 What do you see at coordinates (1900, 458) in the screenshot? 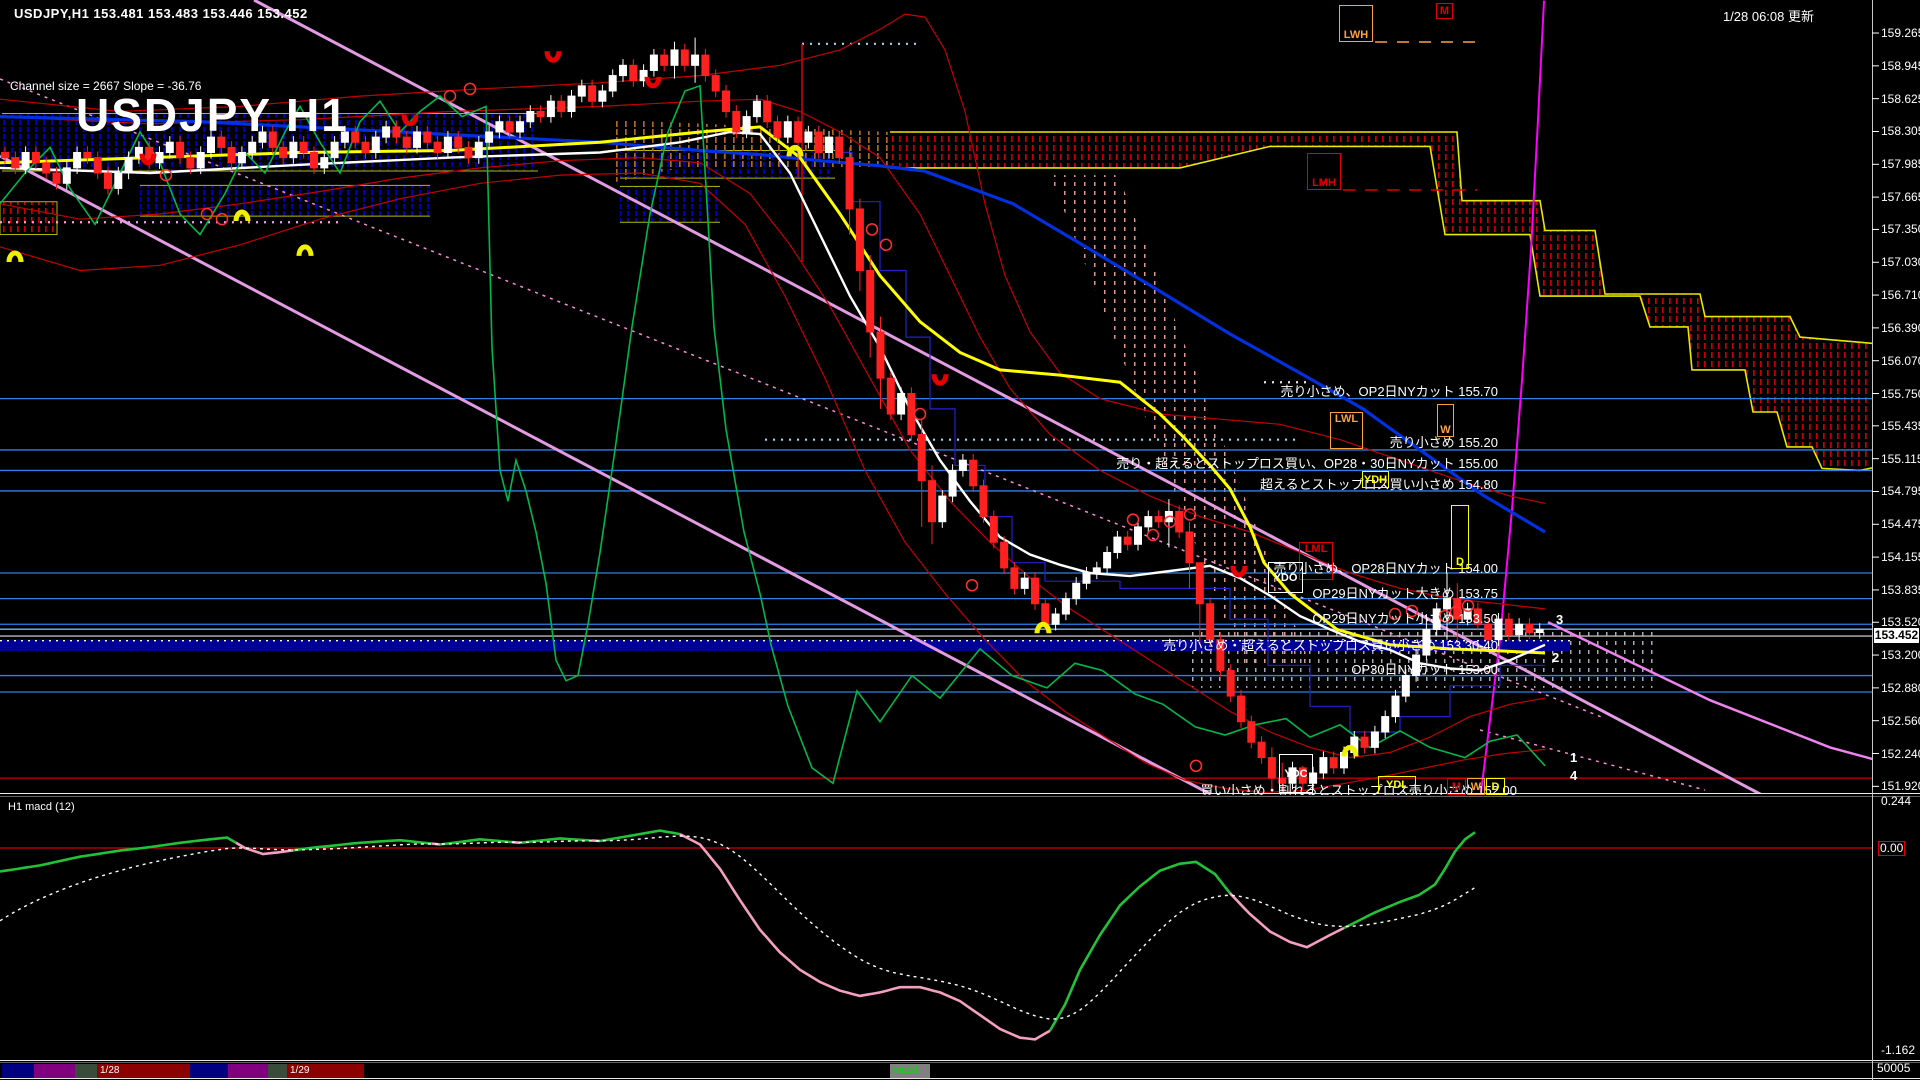
I see `price-tick: 155.115` at bounding box center [1900, 458].